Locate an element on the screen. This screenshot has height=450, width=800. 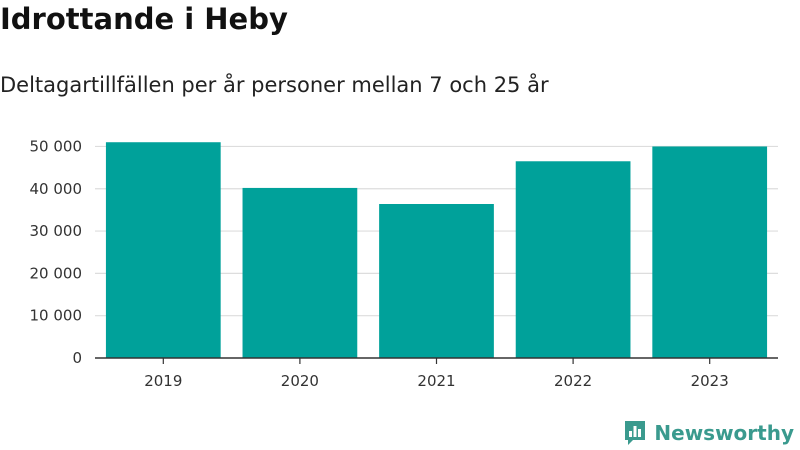
y-tick-label: 50 000 is located at coordinates (56, 146).